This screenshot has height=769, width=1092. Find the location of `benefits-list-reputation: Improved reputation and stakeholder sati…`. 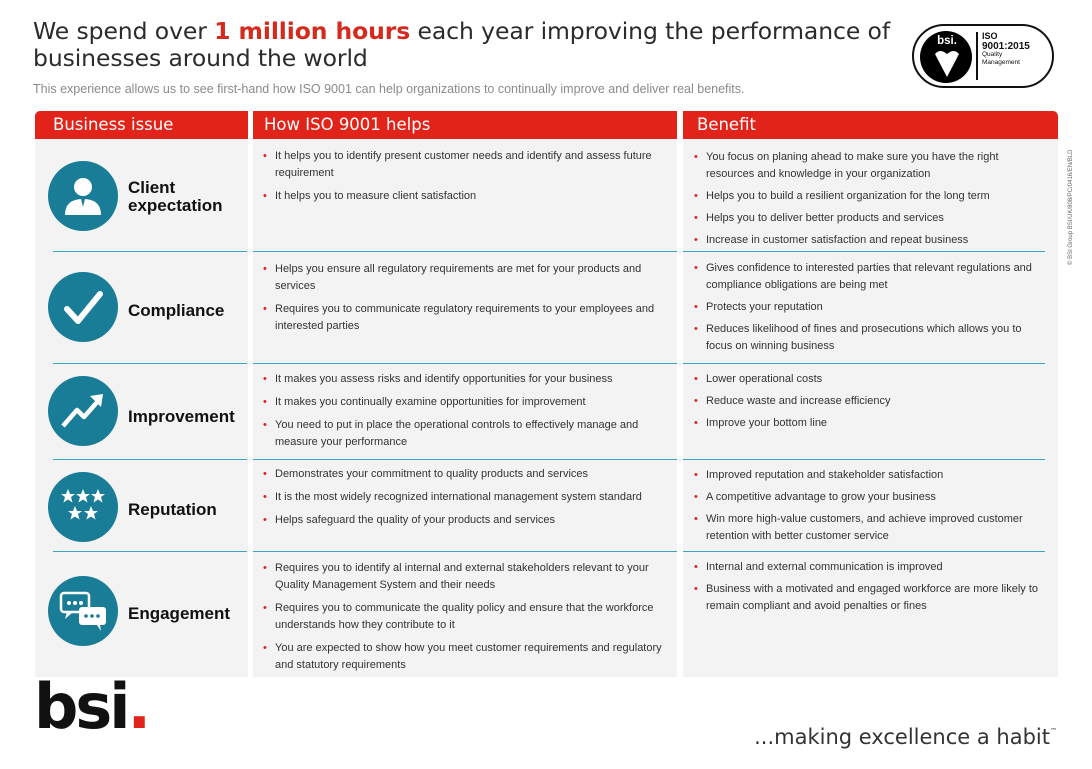

benefits-list-reputation: Improved reputation and stakeholder sati… is located at coordinates (866, 508).